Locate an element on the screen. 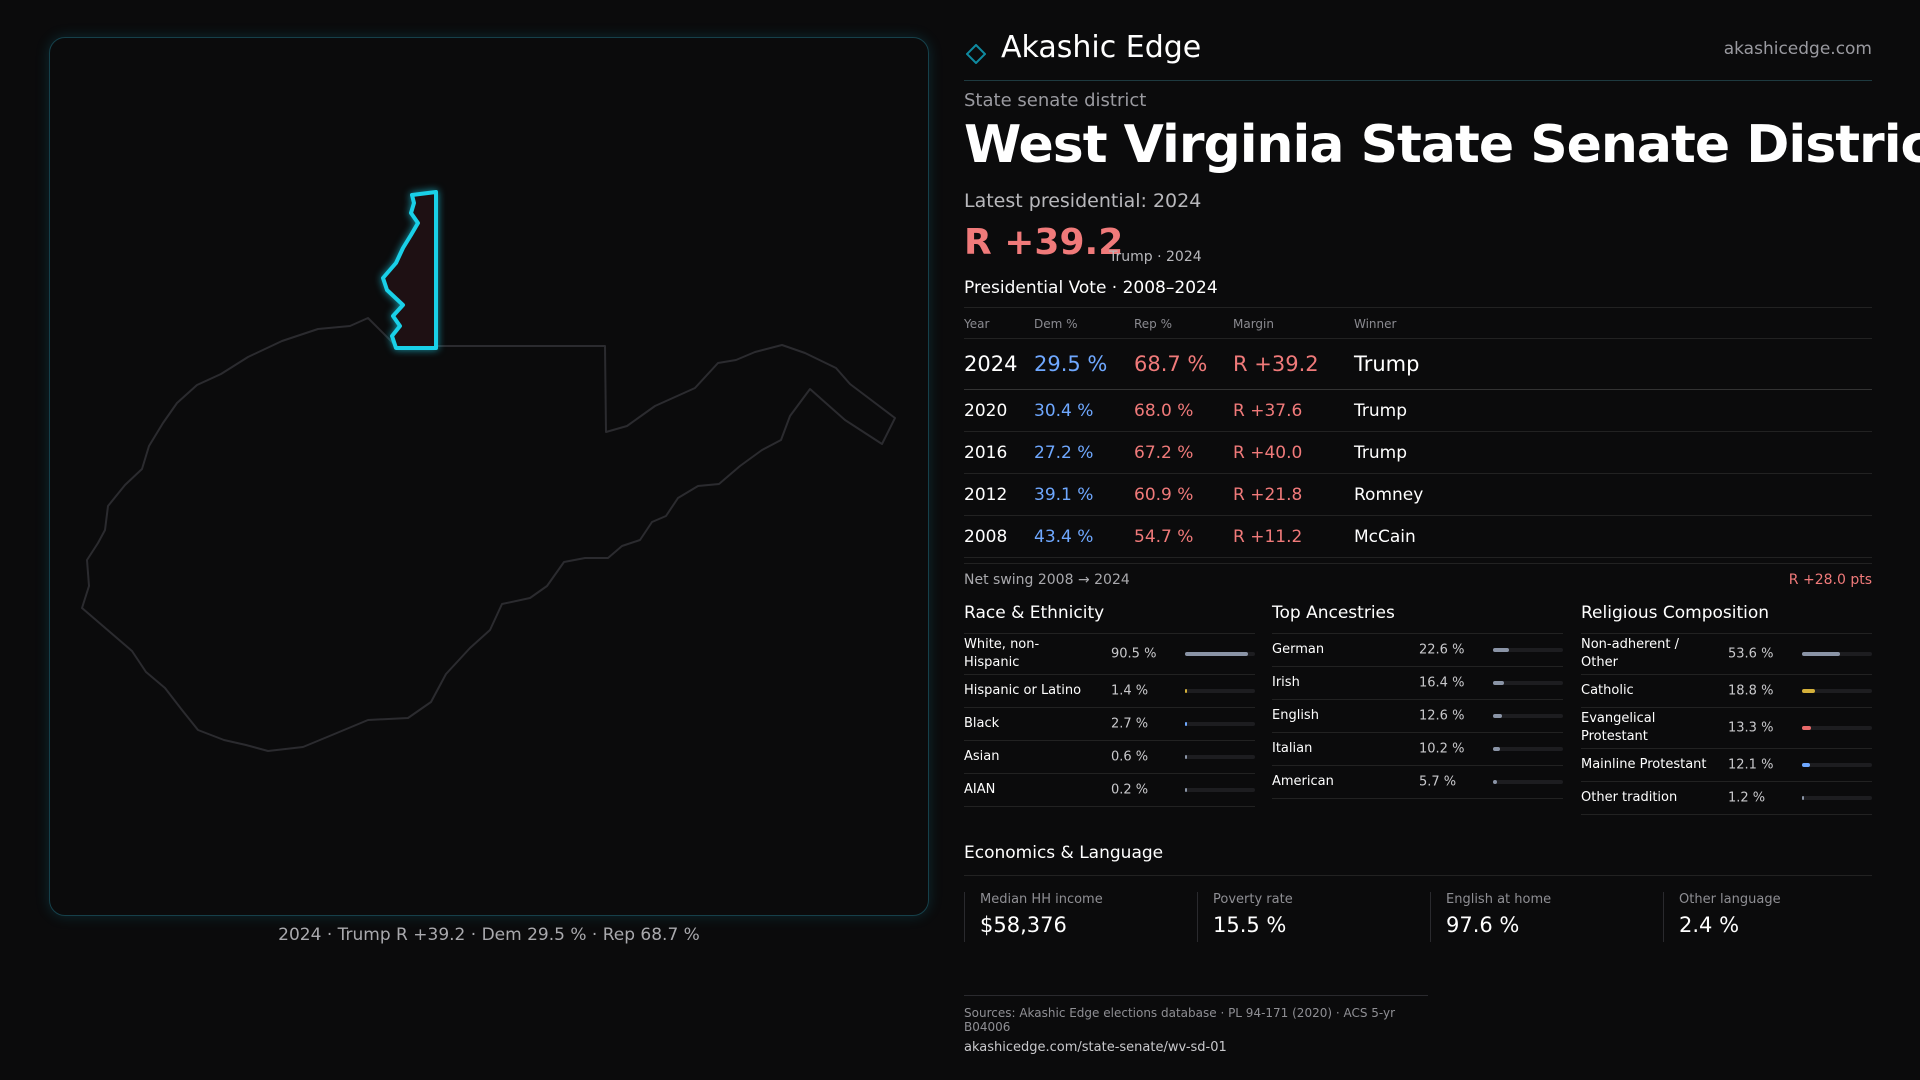  list-item: Black 2.7 % is located at coordinates (1109, 724).